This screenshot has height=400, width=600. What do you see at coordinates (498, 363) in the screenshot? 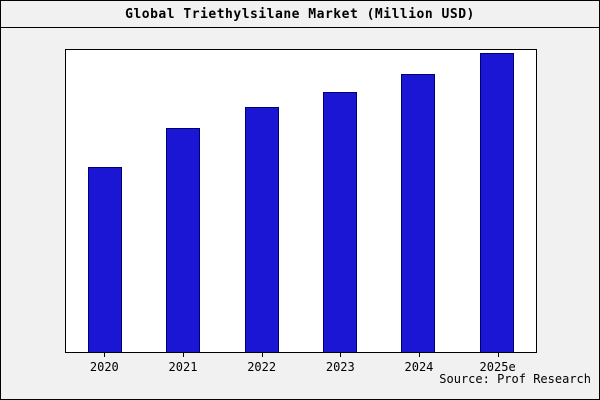
I see `x-tick-label-2025e: 2025e` at bounding box center [498, 363].